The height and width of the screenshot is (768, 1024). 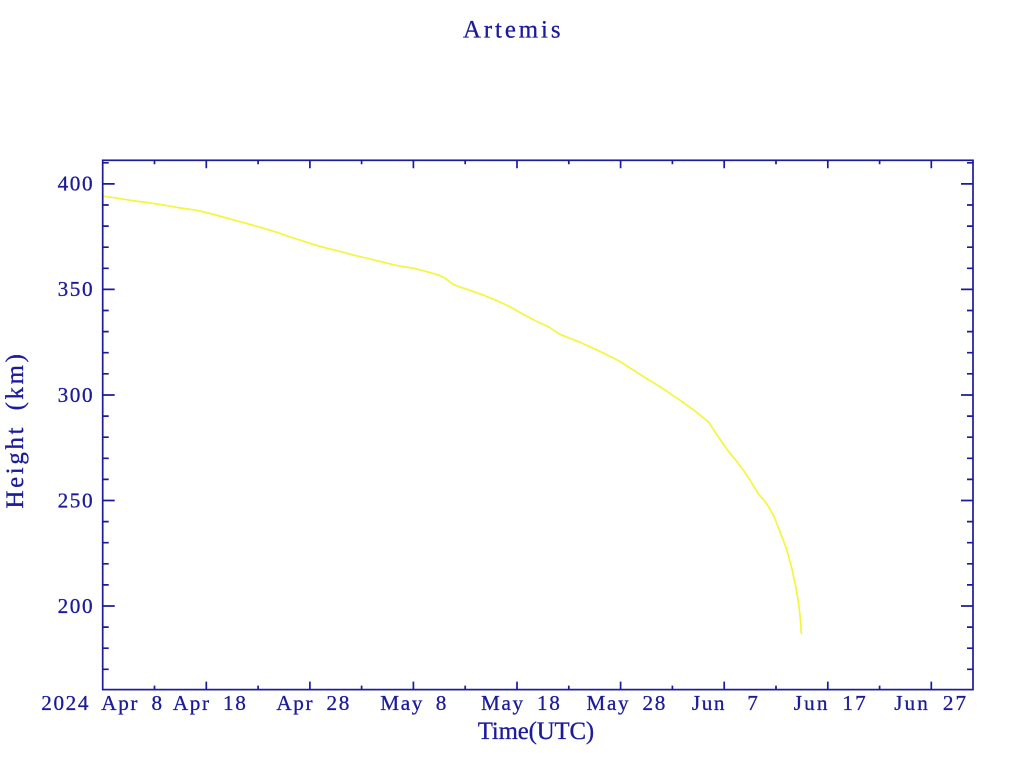 I want to click on svg-text: Height (km), so click(x=15, y=429).